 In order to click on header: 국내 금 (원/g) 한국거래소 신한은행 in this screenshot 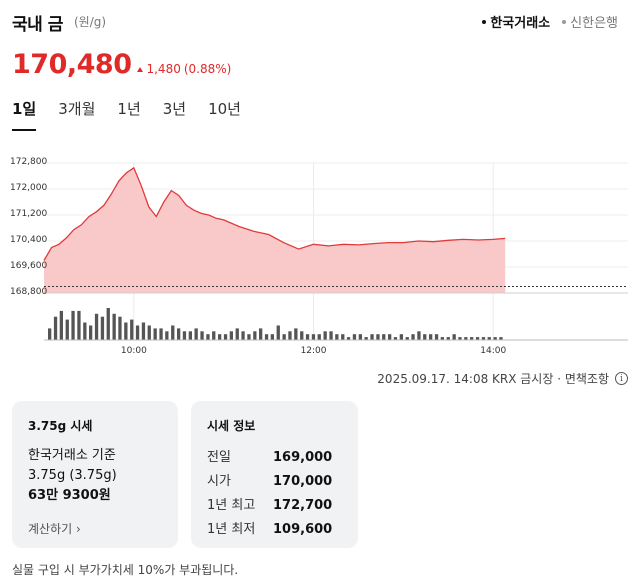, I will do `click(320, 23)`.